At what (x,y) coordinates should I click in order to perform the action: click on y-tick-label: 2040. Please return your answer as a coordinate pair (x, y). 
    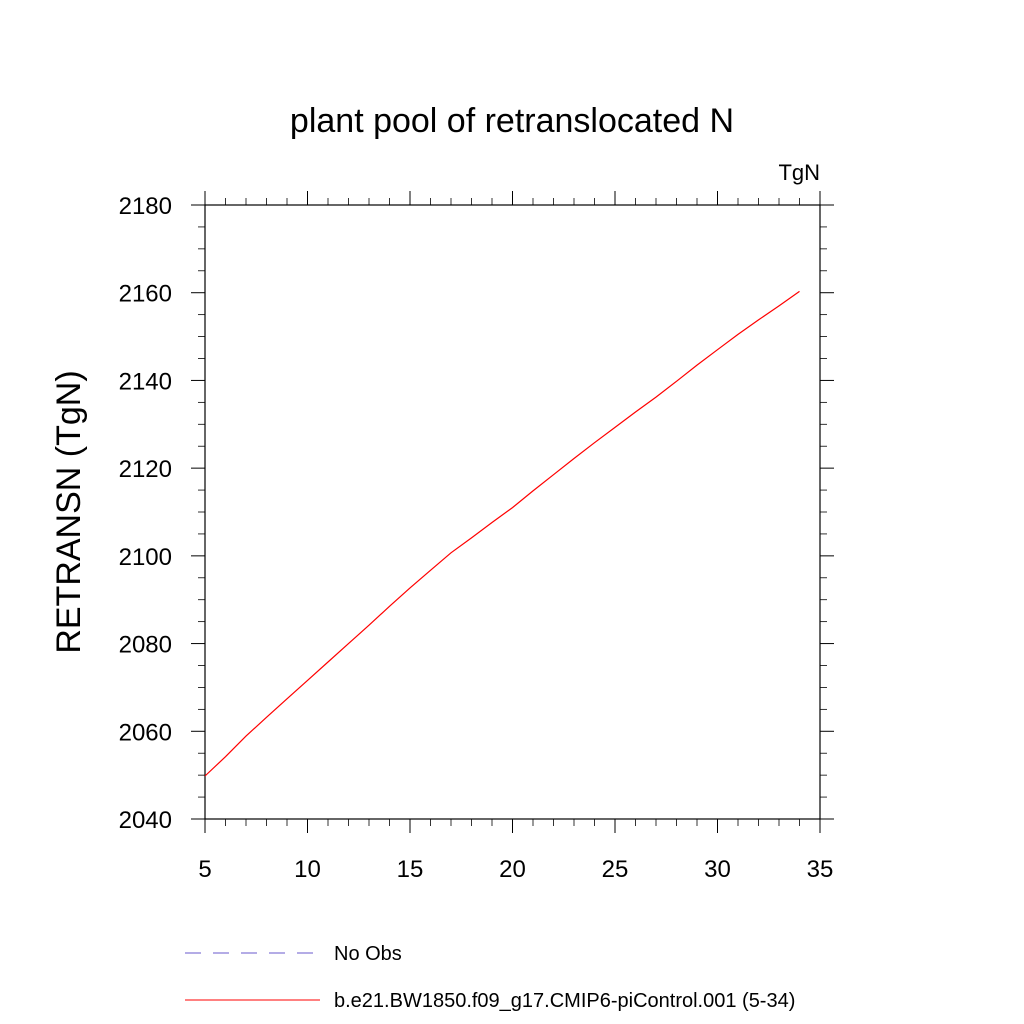
    Looking at the image, I should click on (145, 820).